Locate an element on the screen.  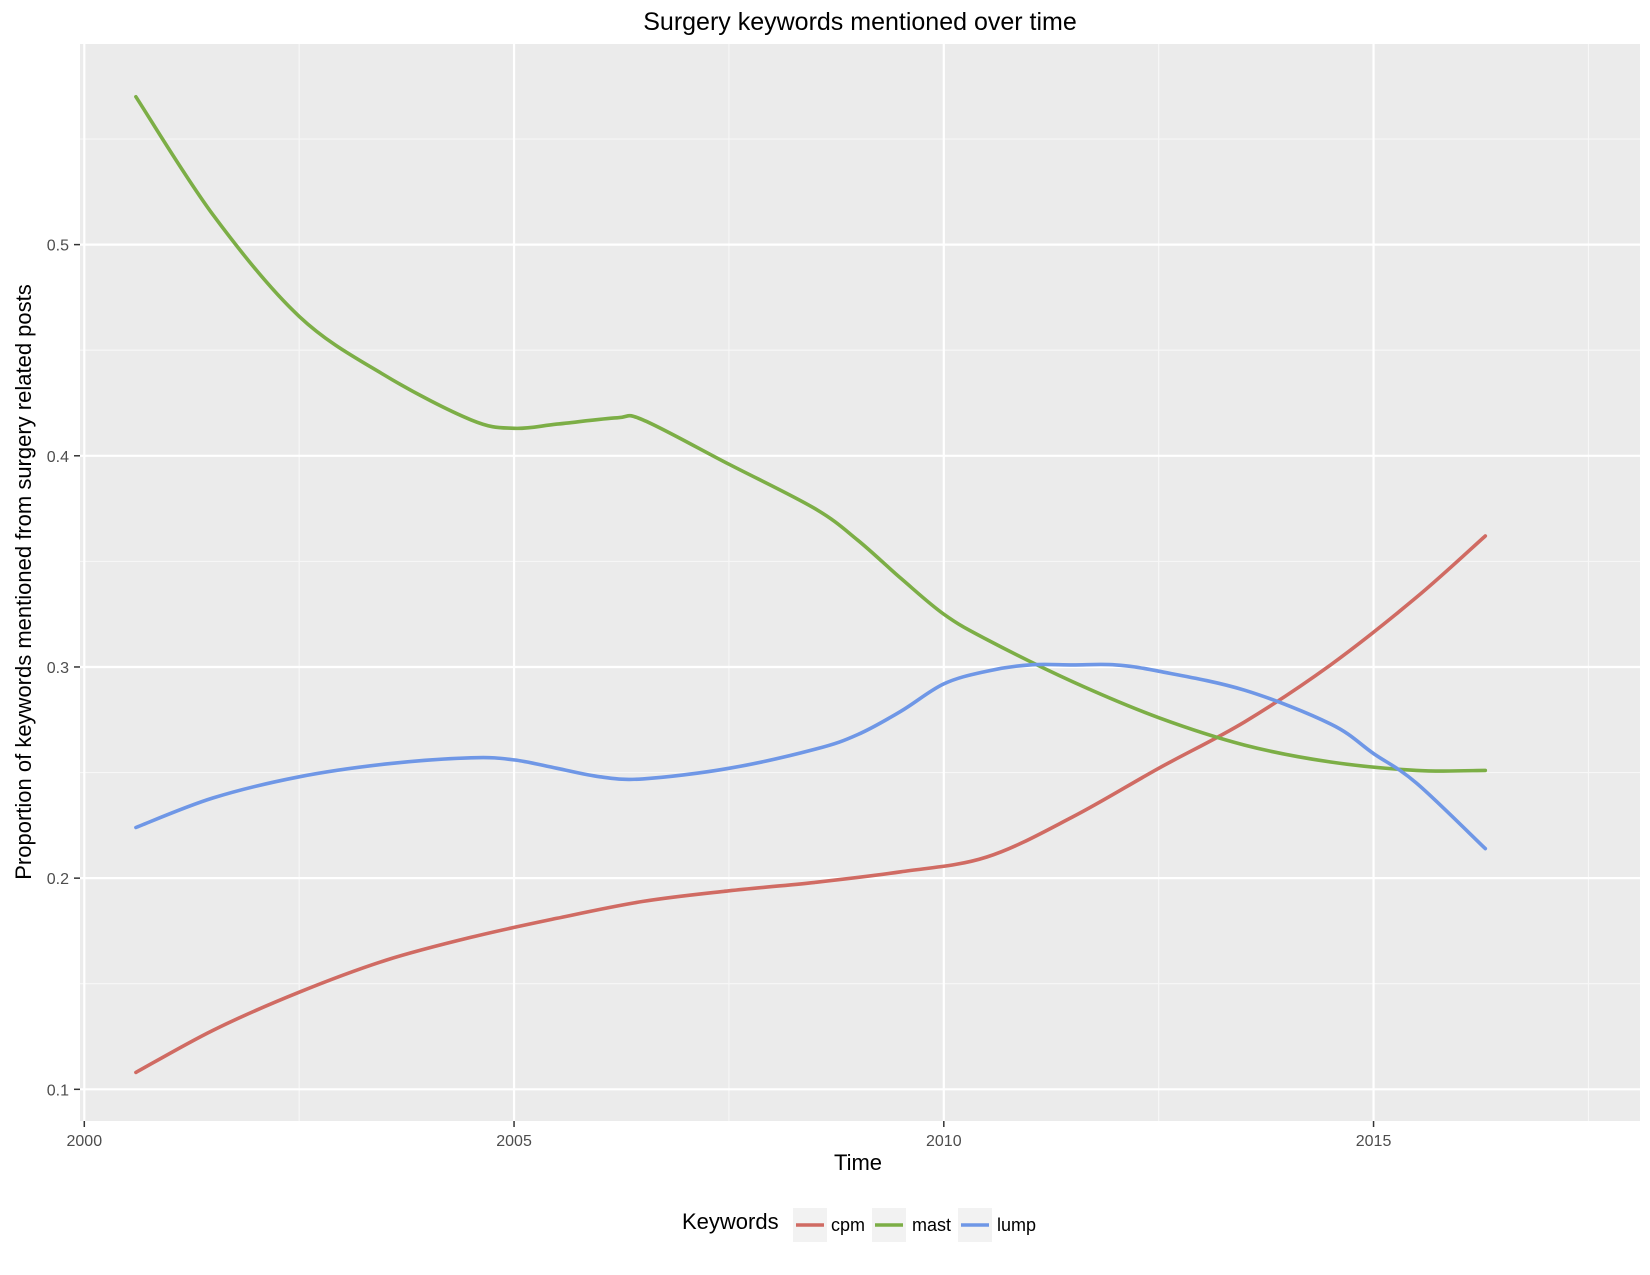
x-tick-label: 2010 is located at coordinates (944, 1141).